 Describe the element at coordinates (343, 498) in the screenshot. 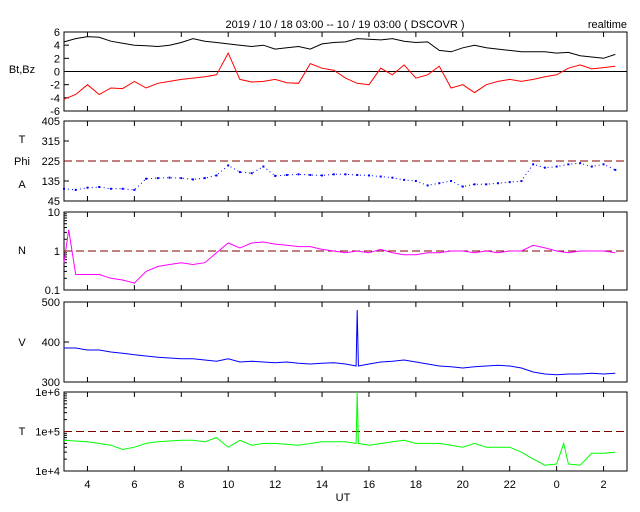

I see `x-axis-label: UT` at that location.